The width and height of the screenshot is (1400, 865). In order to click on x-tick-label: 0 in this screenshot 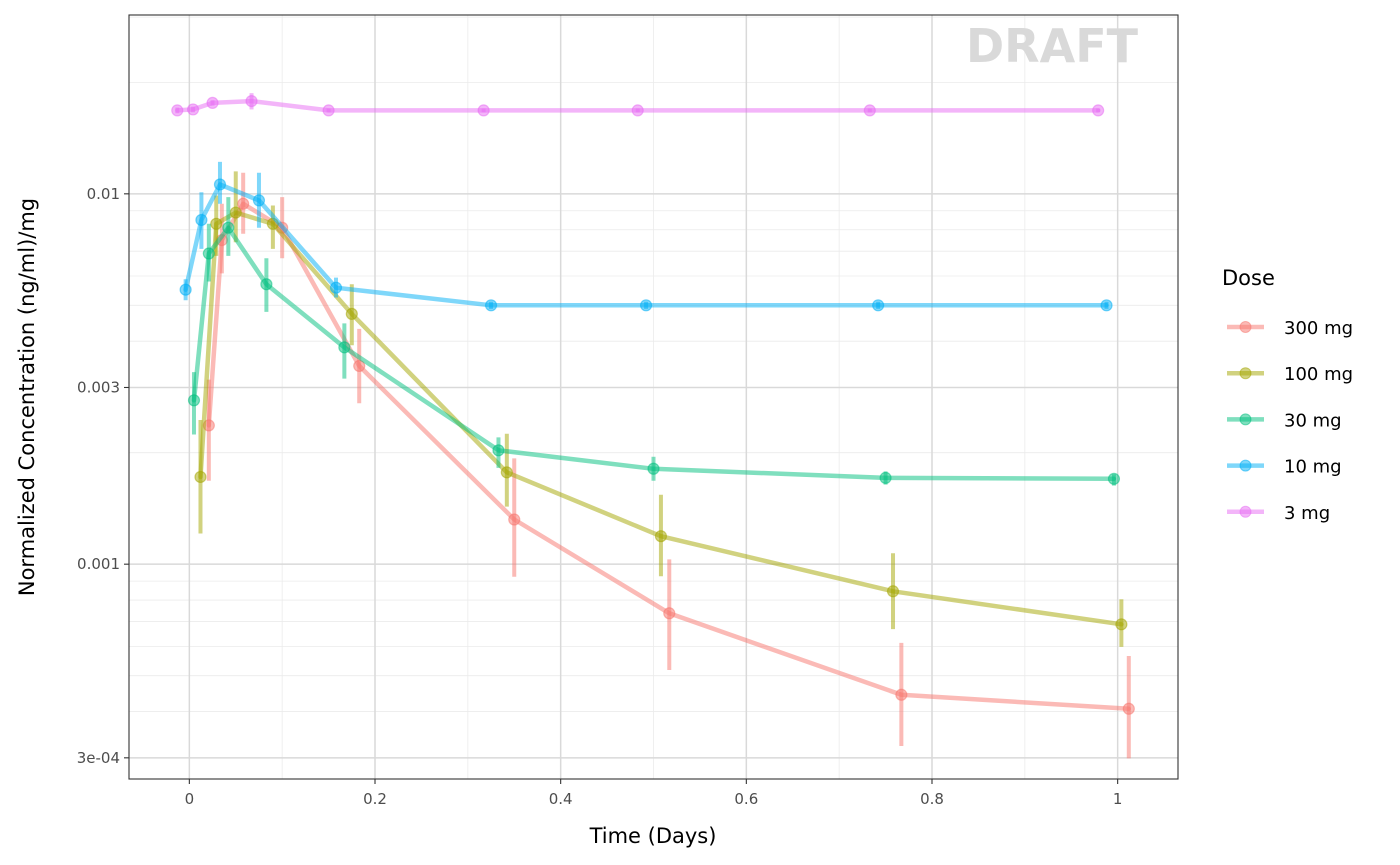, I will do `click(190, 799)`.